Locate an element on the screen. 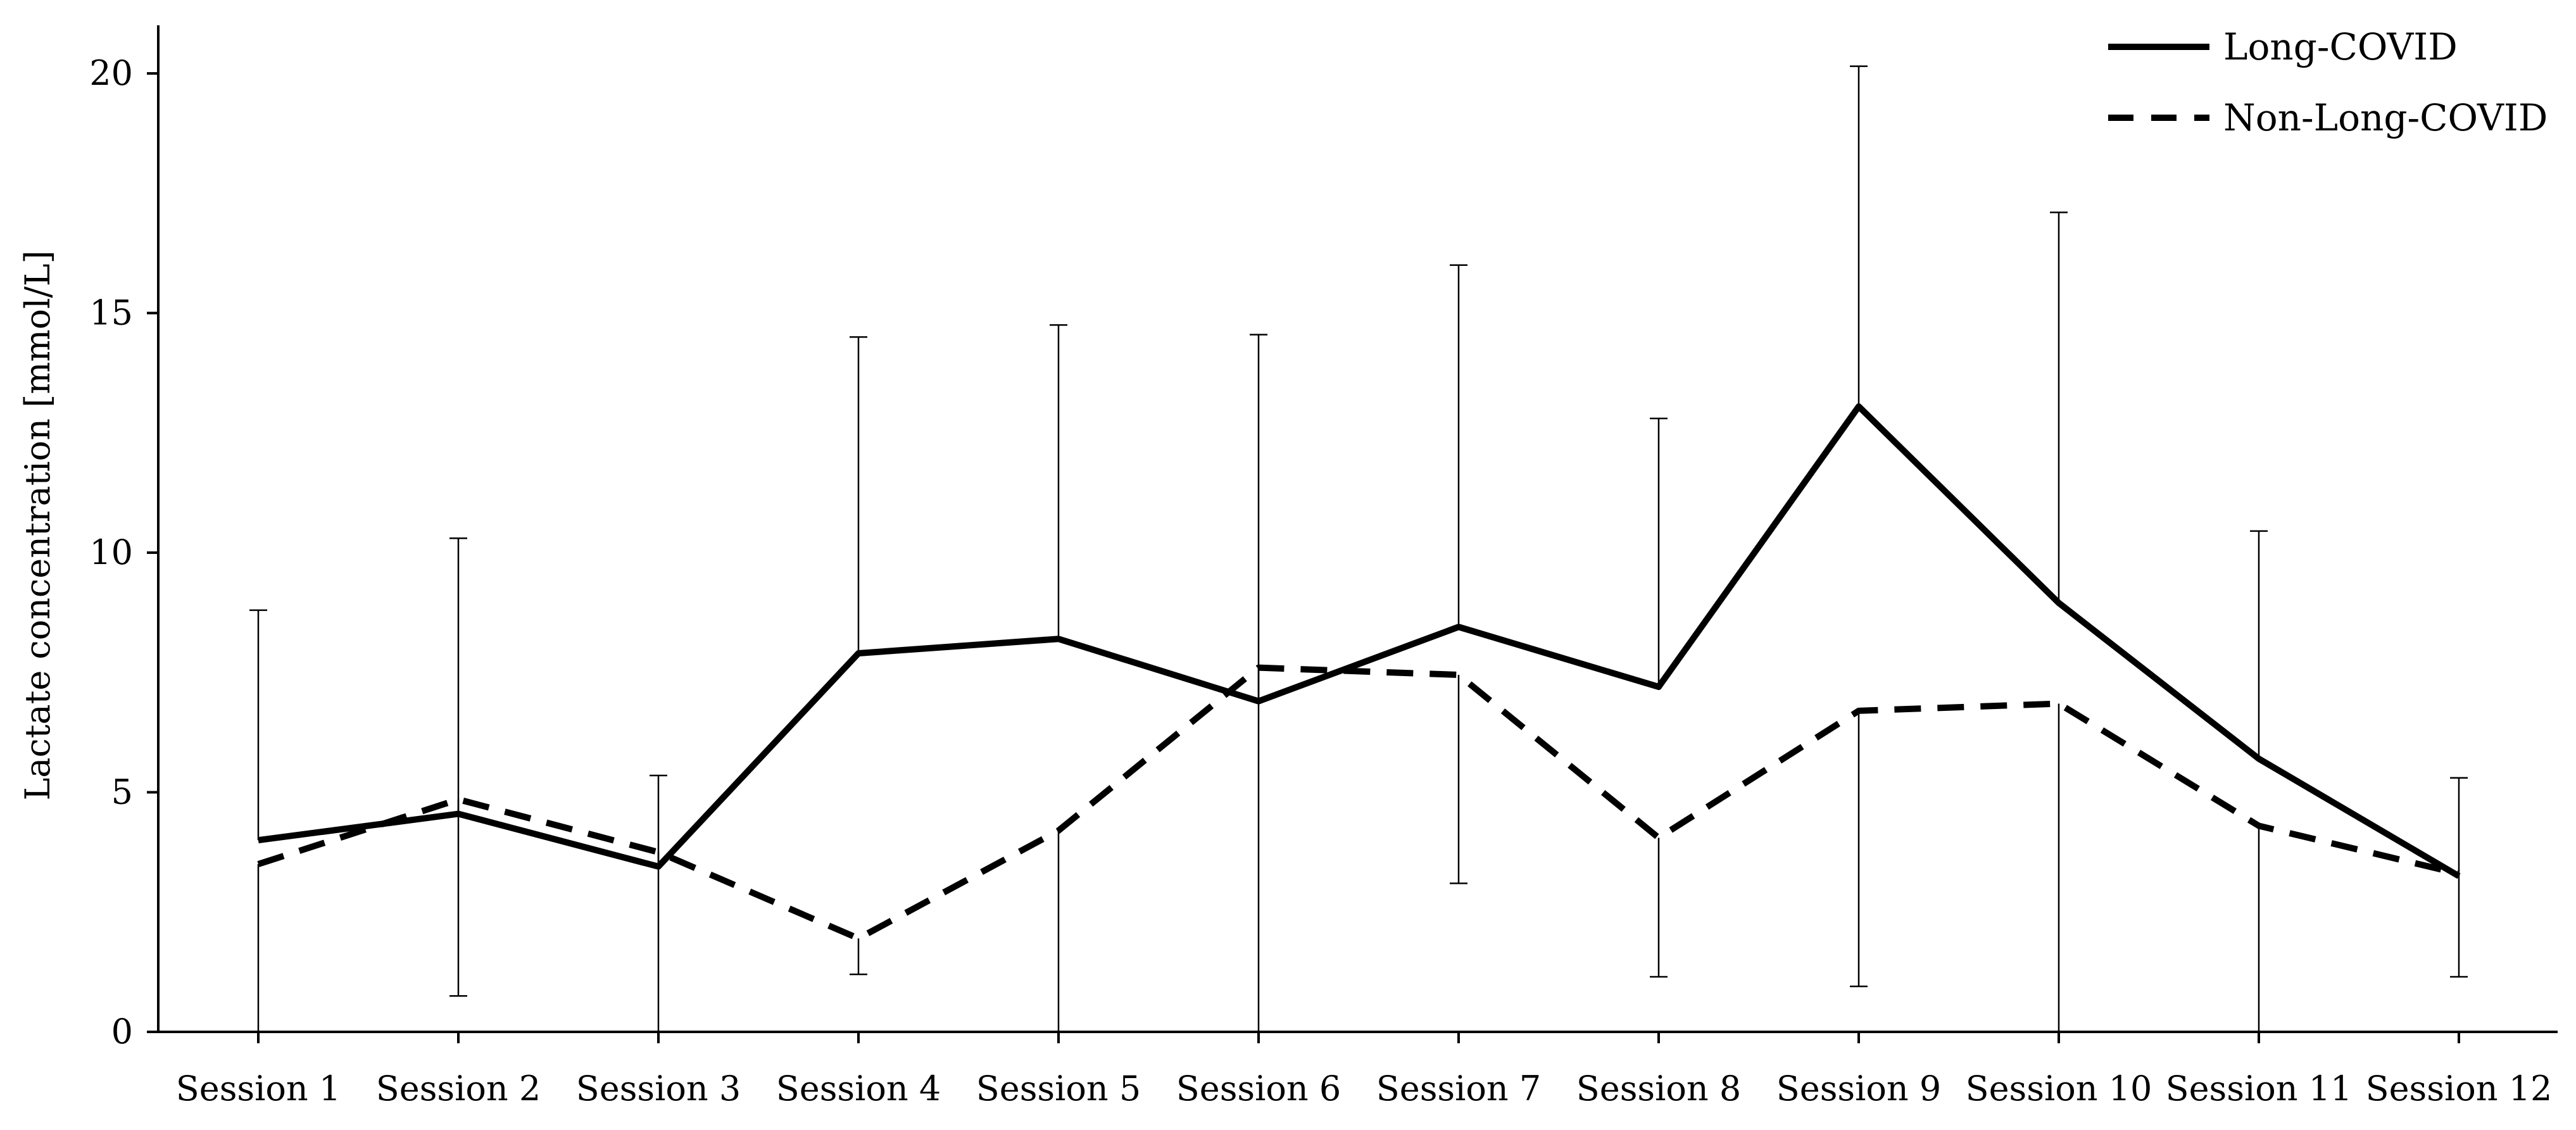 Image resolution: width=2576 pixels, height=1130 pixels. legend-label: Long-COVID is located at coordinates (2340, 46).